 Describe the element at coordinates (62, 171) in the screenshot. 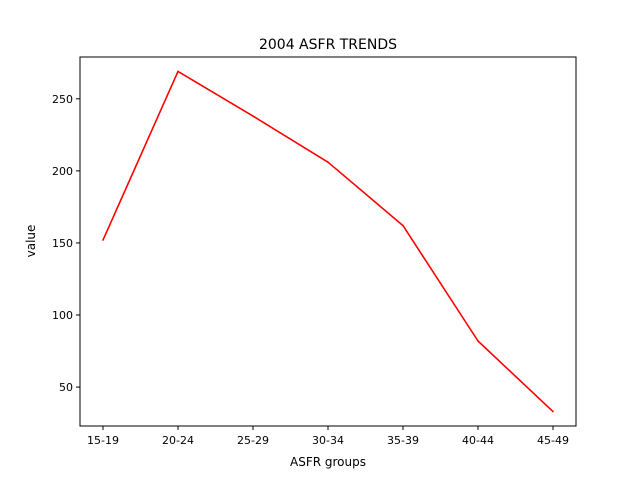

I see `y-tick-label: 200` at that location.